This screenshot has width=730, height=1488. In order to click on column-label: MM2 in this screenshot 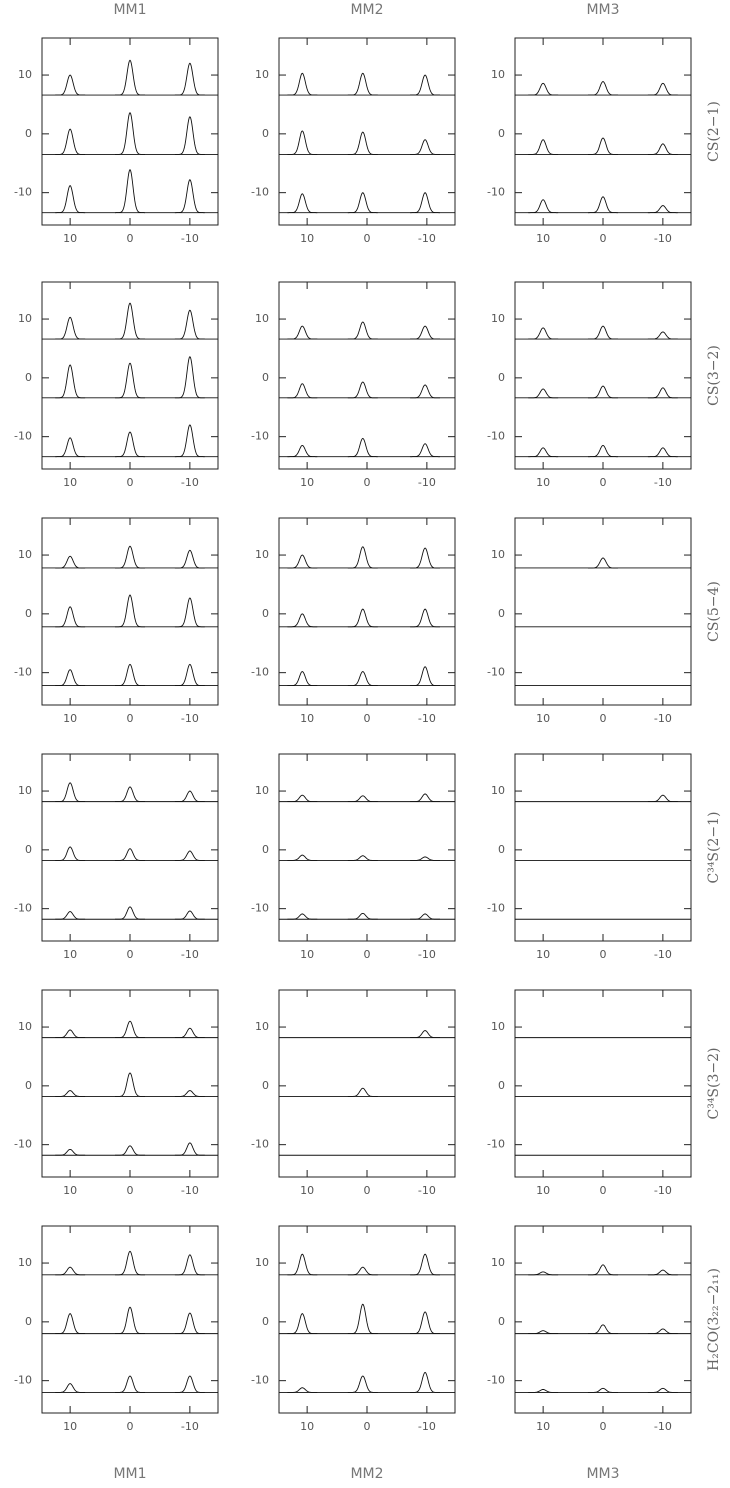, I will do `click(366, 10)`.